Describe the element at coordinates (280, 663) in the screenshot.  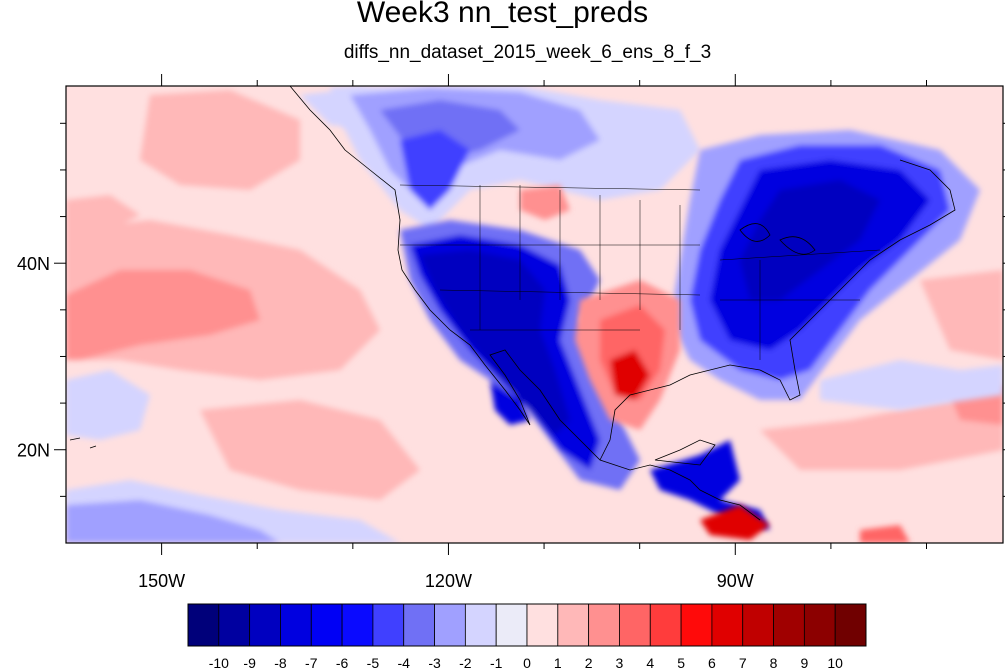
I see `colorbar-label: -8` at that location.